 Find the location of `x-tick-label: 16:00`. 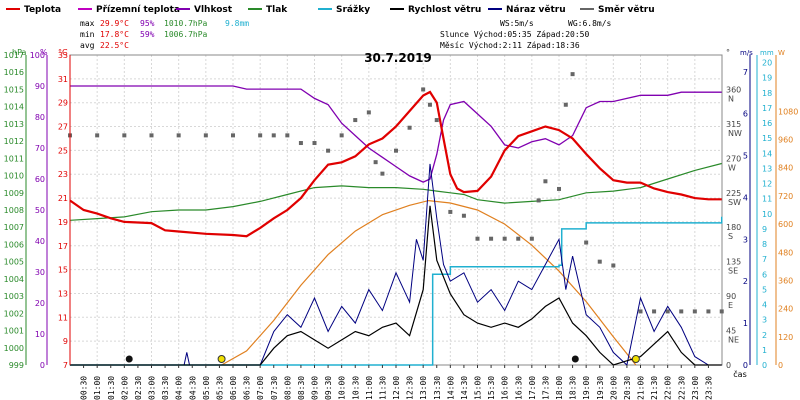

x-tick-label: 16:00 is located at coordinates (505, 388).